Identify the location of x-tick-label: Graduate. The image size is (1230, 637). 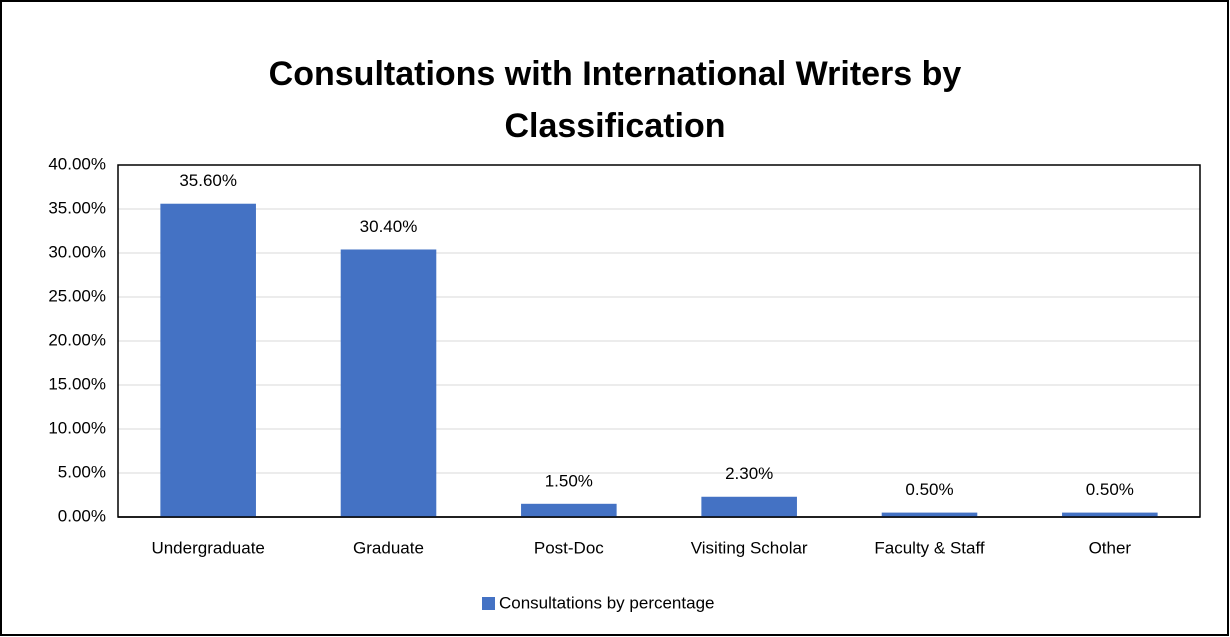
(388, 547).